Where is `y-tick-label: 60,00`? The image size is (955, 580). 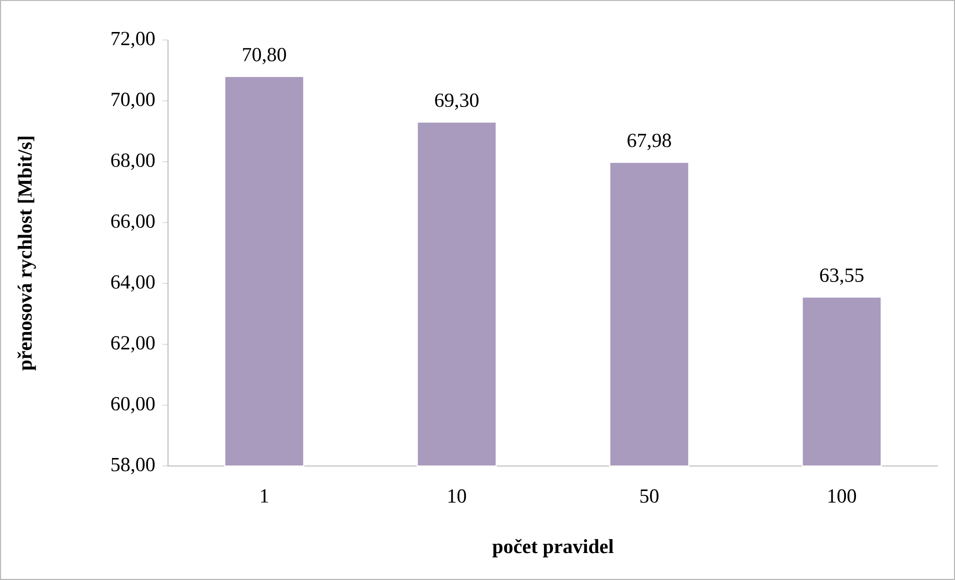 y-tick-label: 60,00 is located at coordinates (133, 405).